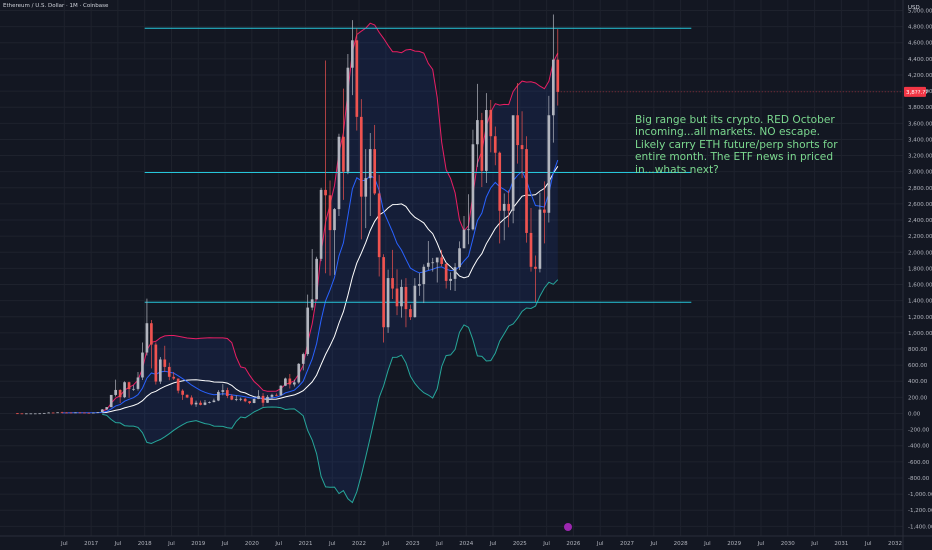  What do you see at coordinates (742, 91) in the screenshot?
I see `price-badge: 3,8??.??` at bounding box center [742, 91].